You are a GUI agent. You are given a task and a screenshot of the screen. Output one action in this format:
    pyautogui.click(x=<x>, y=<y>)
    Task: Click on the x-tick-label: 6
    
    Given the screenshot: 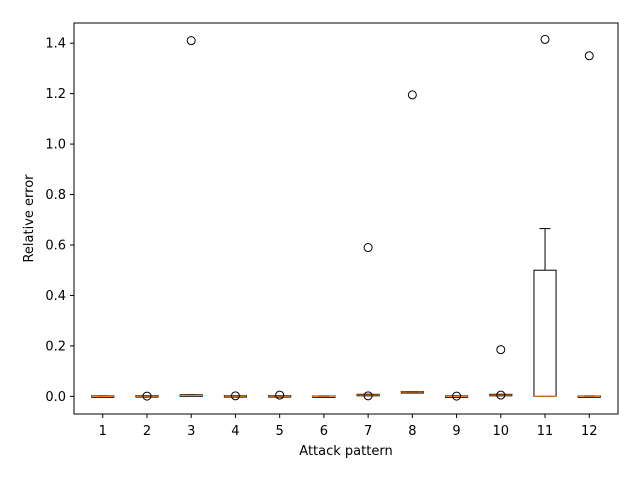 What is the action you would take?
    pyautogui.click(x=324, y=431)
    